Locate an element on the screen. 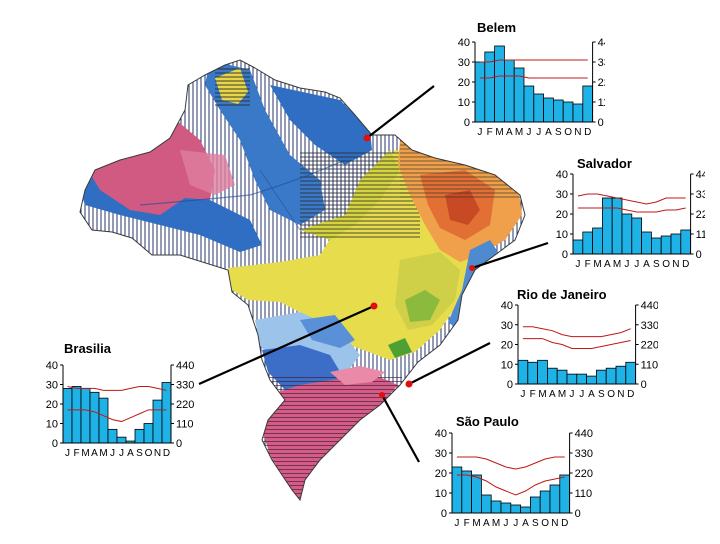 The image size is (720, 544). leader-line-saopaulo is located at coordinates (400, 428).